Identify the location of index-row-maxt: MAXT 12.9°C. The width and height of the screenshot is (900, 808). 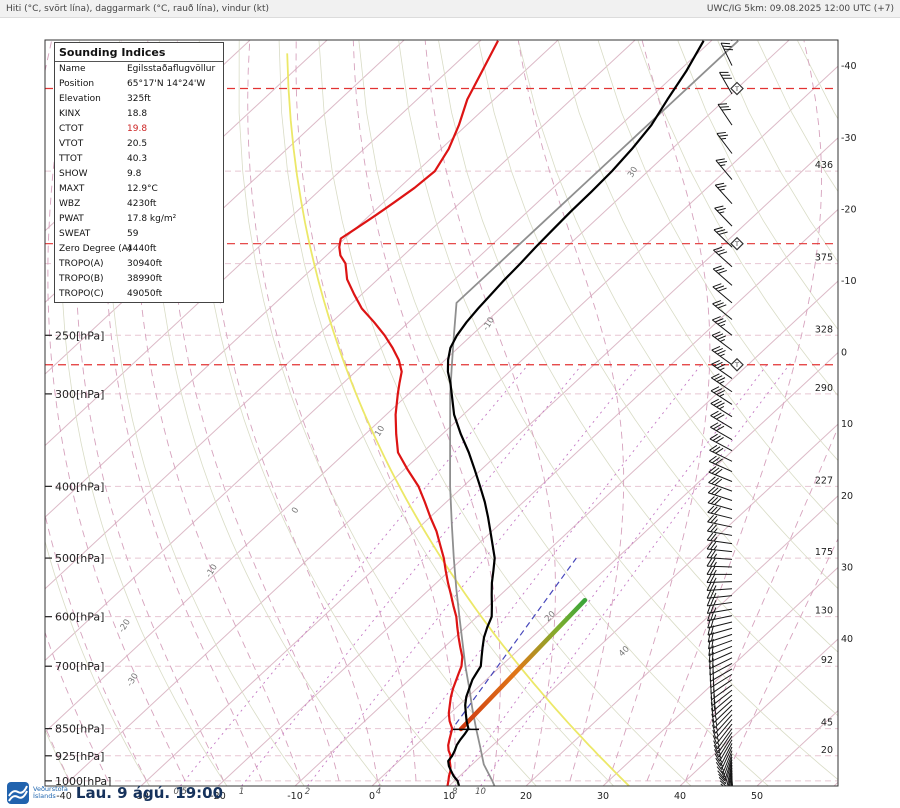
(108, 189).